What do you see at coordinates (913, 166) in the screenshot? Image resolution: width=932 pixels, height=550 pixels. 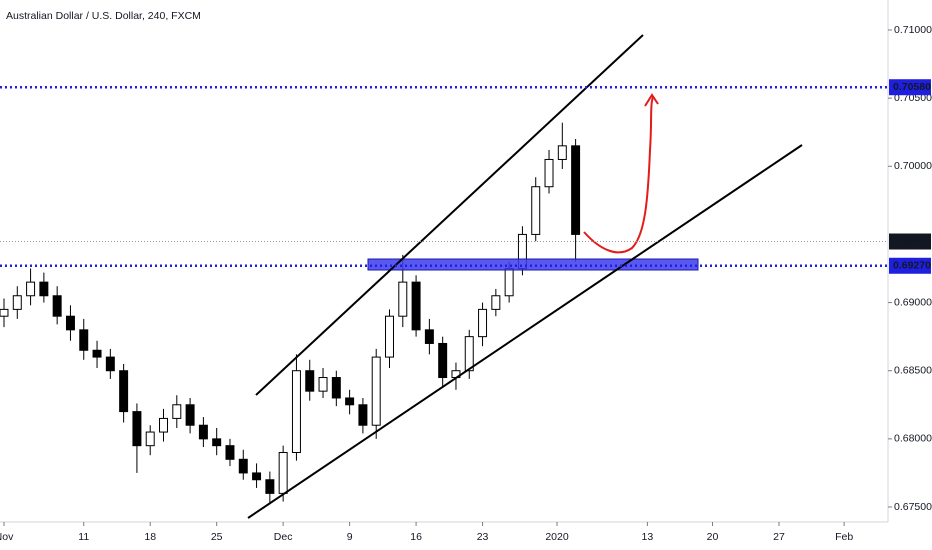 I see `y-tick-label: 0.70000` at bounding box center [913, 166].